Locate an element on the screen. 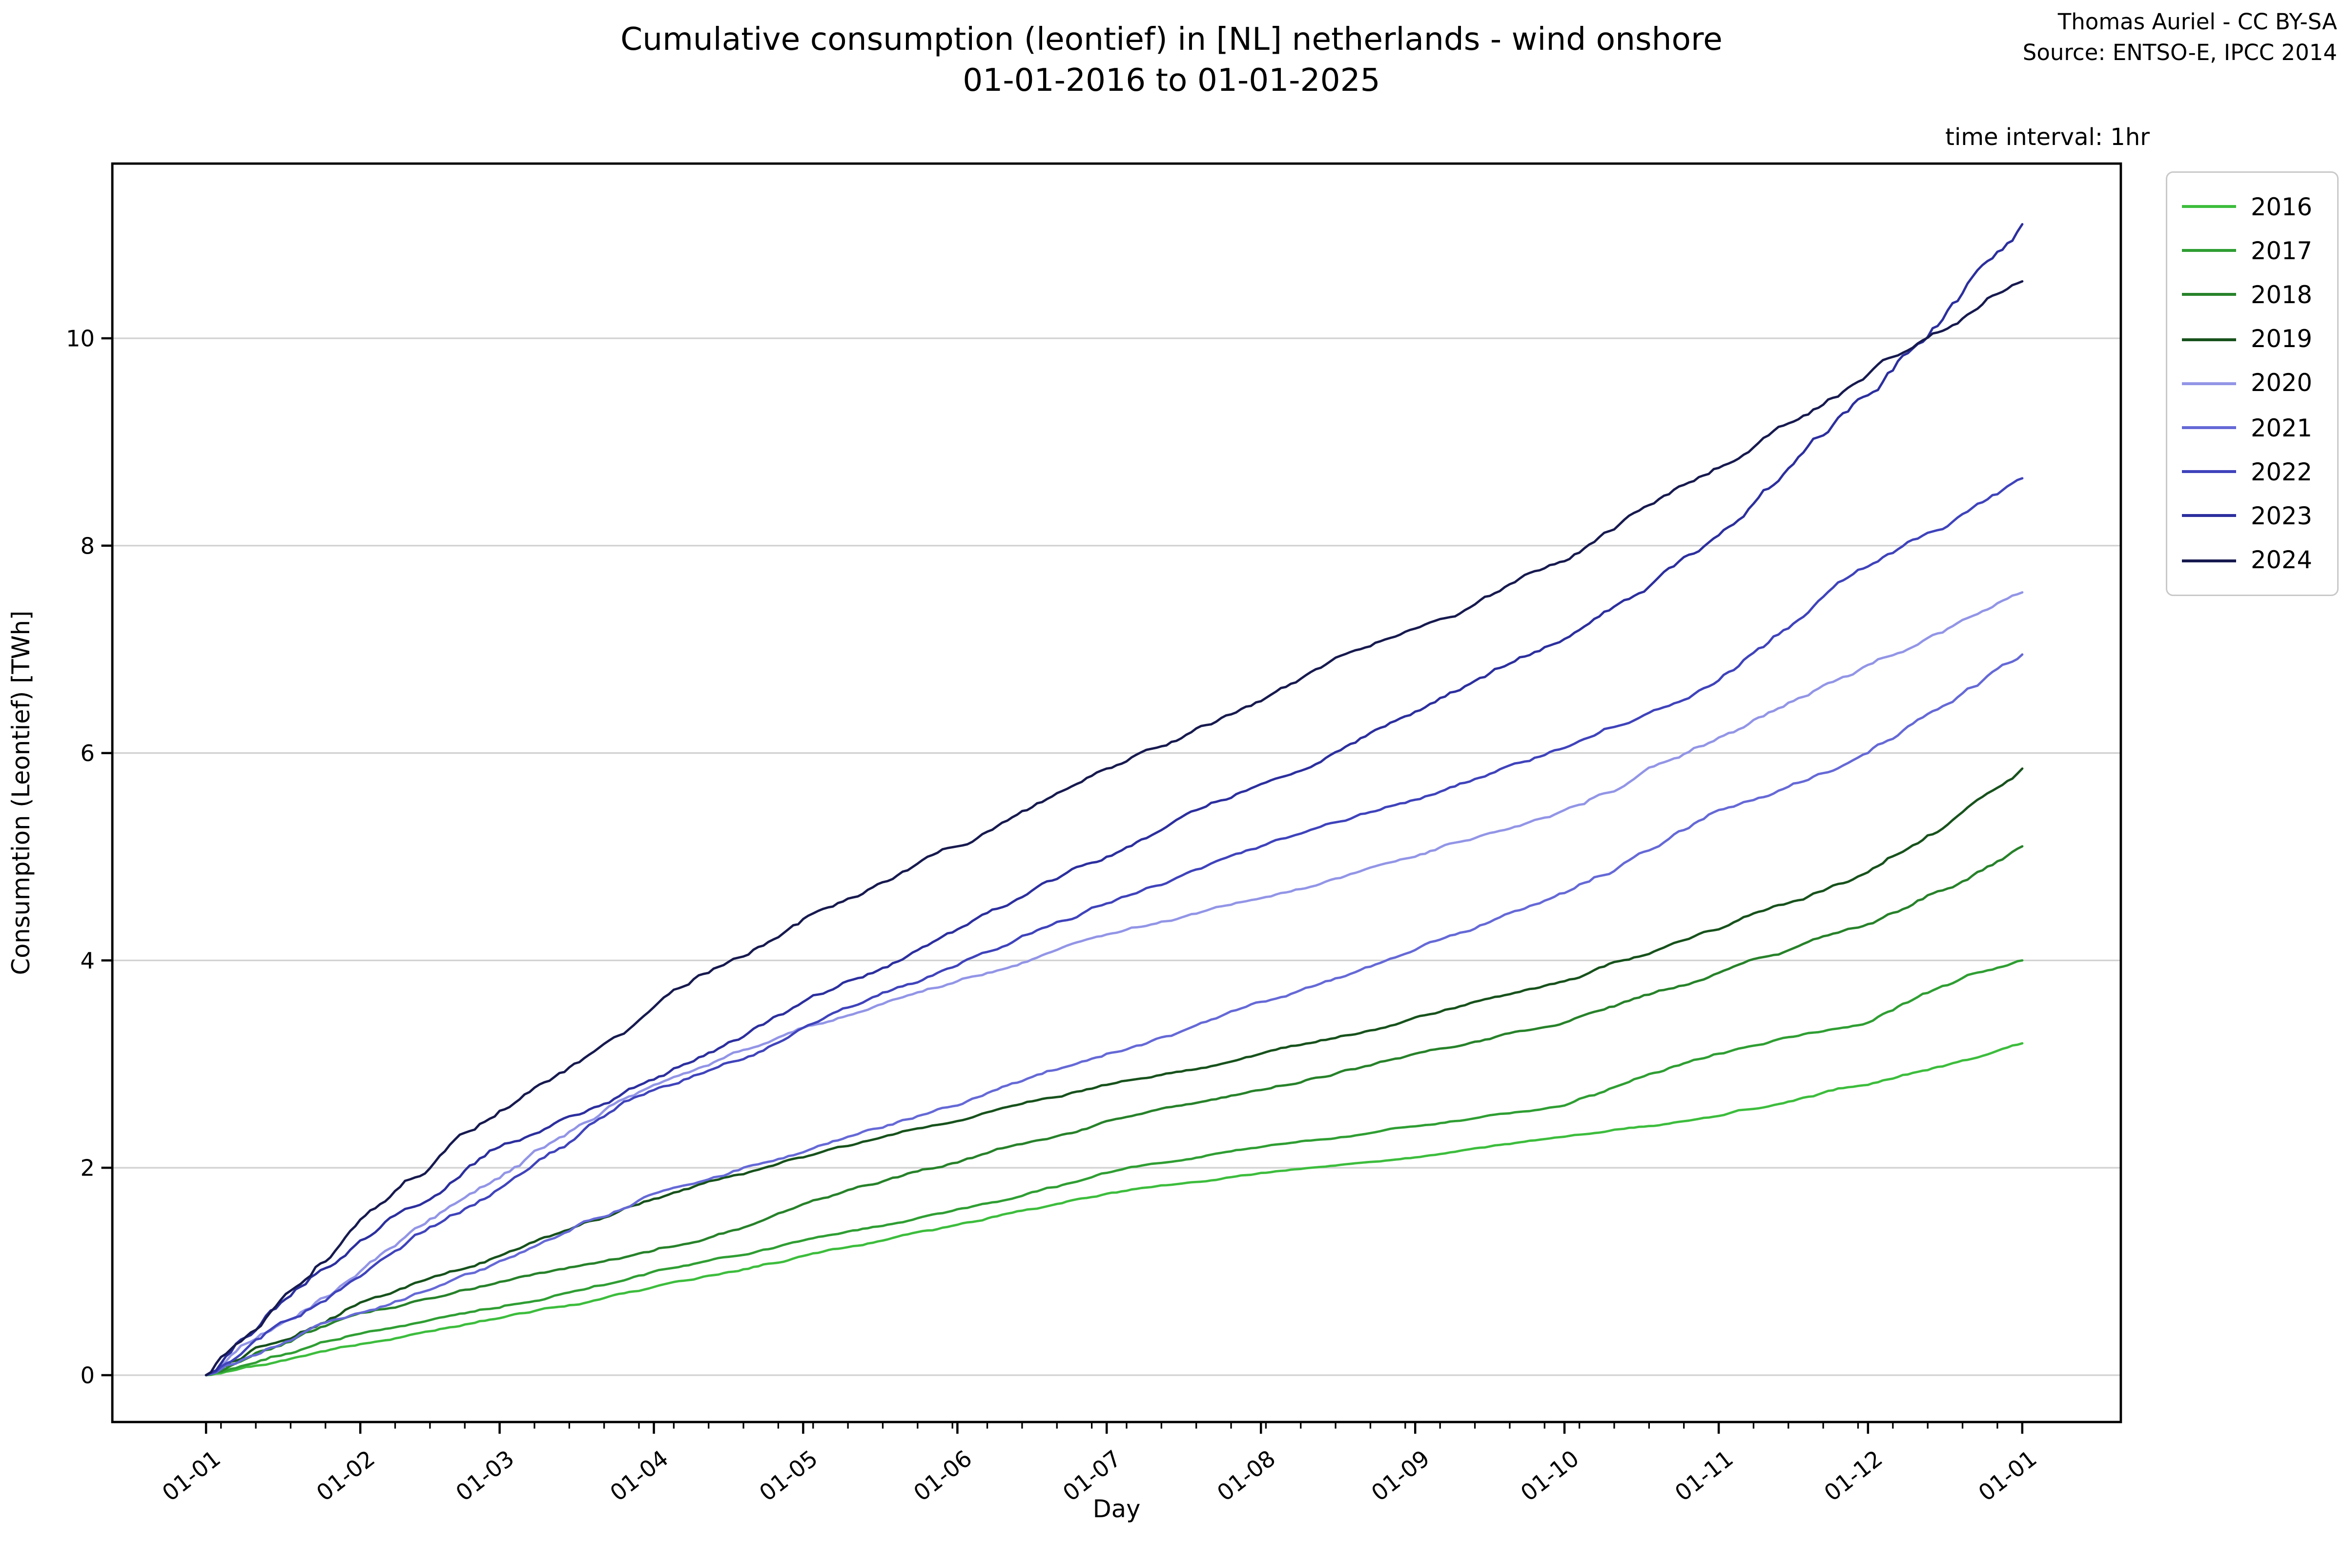 The image size is (2343, 1568). legend-line-swatch-2024 is located at coordinates (2209, 560).